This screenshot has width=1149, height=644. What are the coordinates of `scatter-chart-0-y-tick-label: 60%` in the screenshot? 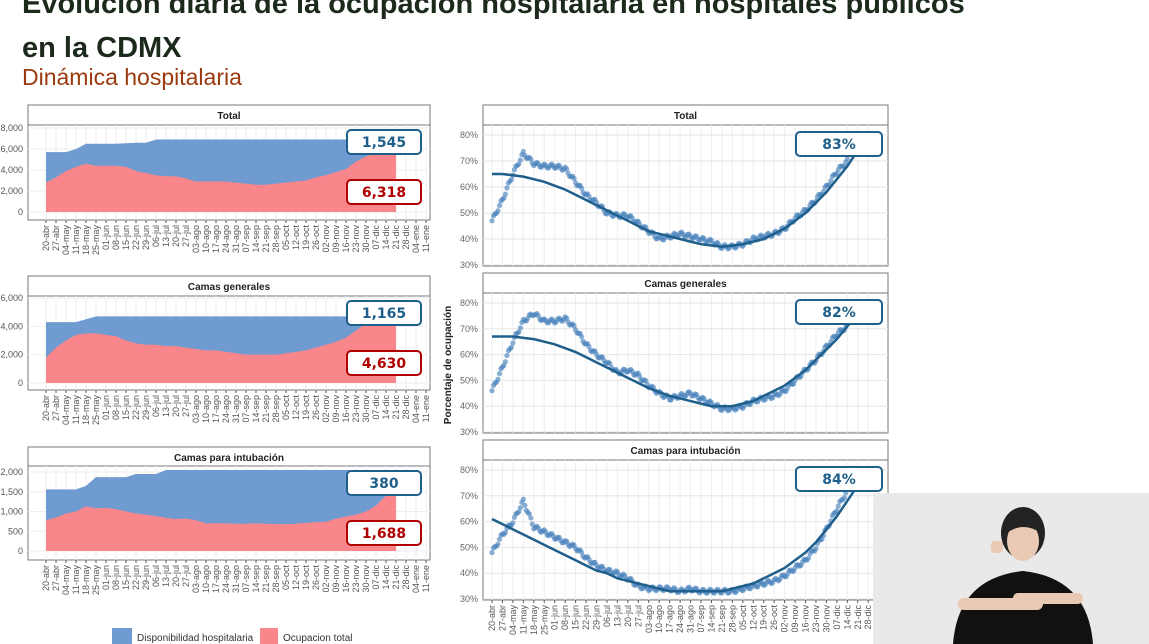 It's located at (469, 187).